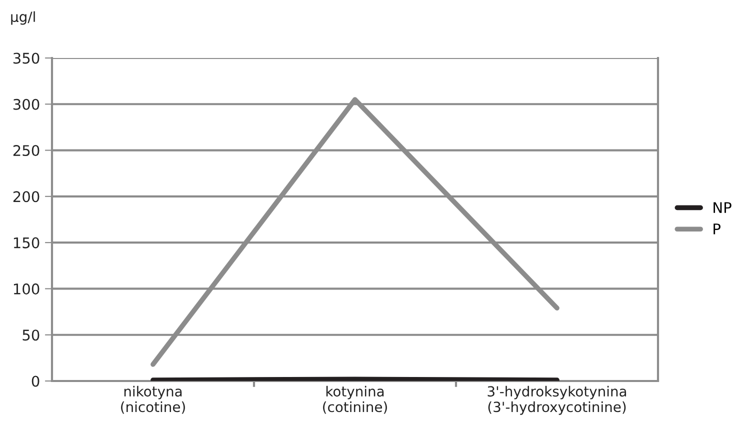 The height and width of the screenshot is (441, 747). I want to click on y-tick-label: 150, so click(27, 242).